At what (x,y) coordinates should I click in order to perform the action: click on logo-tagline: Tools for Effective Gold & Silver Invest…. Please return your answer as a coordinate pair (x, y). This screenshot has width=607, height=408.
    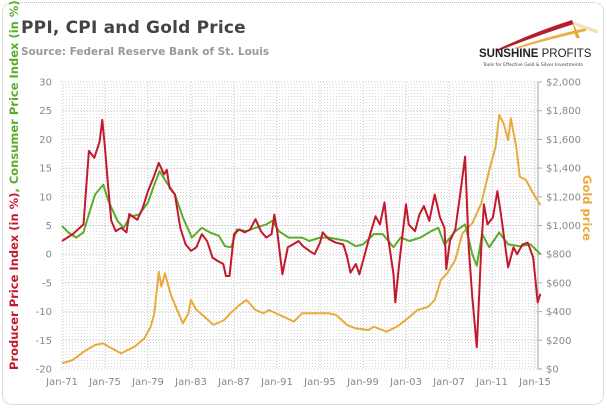
    Looking at the image, I should click on (533, 65).